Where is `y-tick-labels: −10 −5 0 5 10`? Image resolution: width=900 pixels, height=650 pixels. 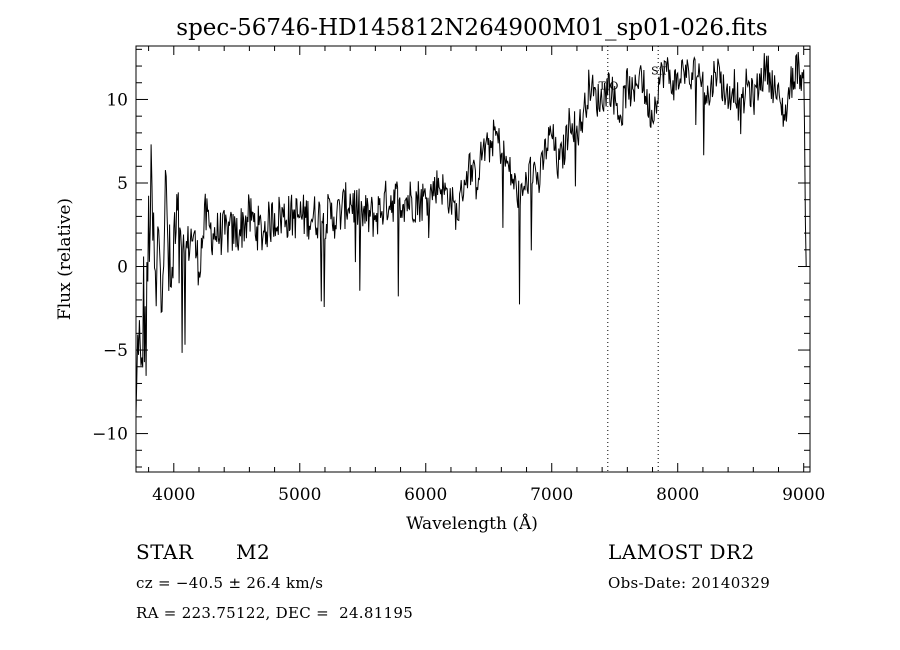
y-tick-labels: −10 −5 0 5 10 is located at coordinates (110, 267).